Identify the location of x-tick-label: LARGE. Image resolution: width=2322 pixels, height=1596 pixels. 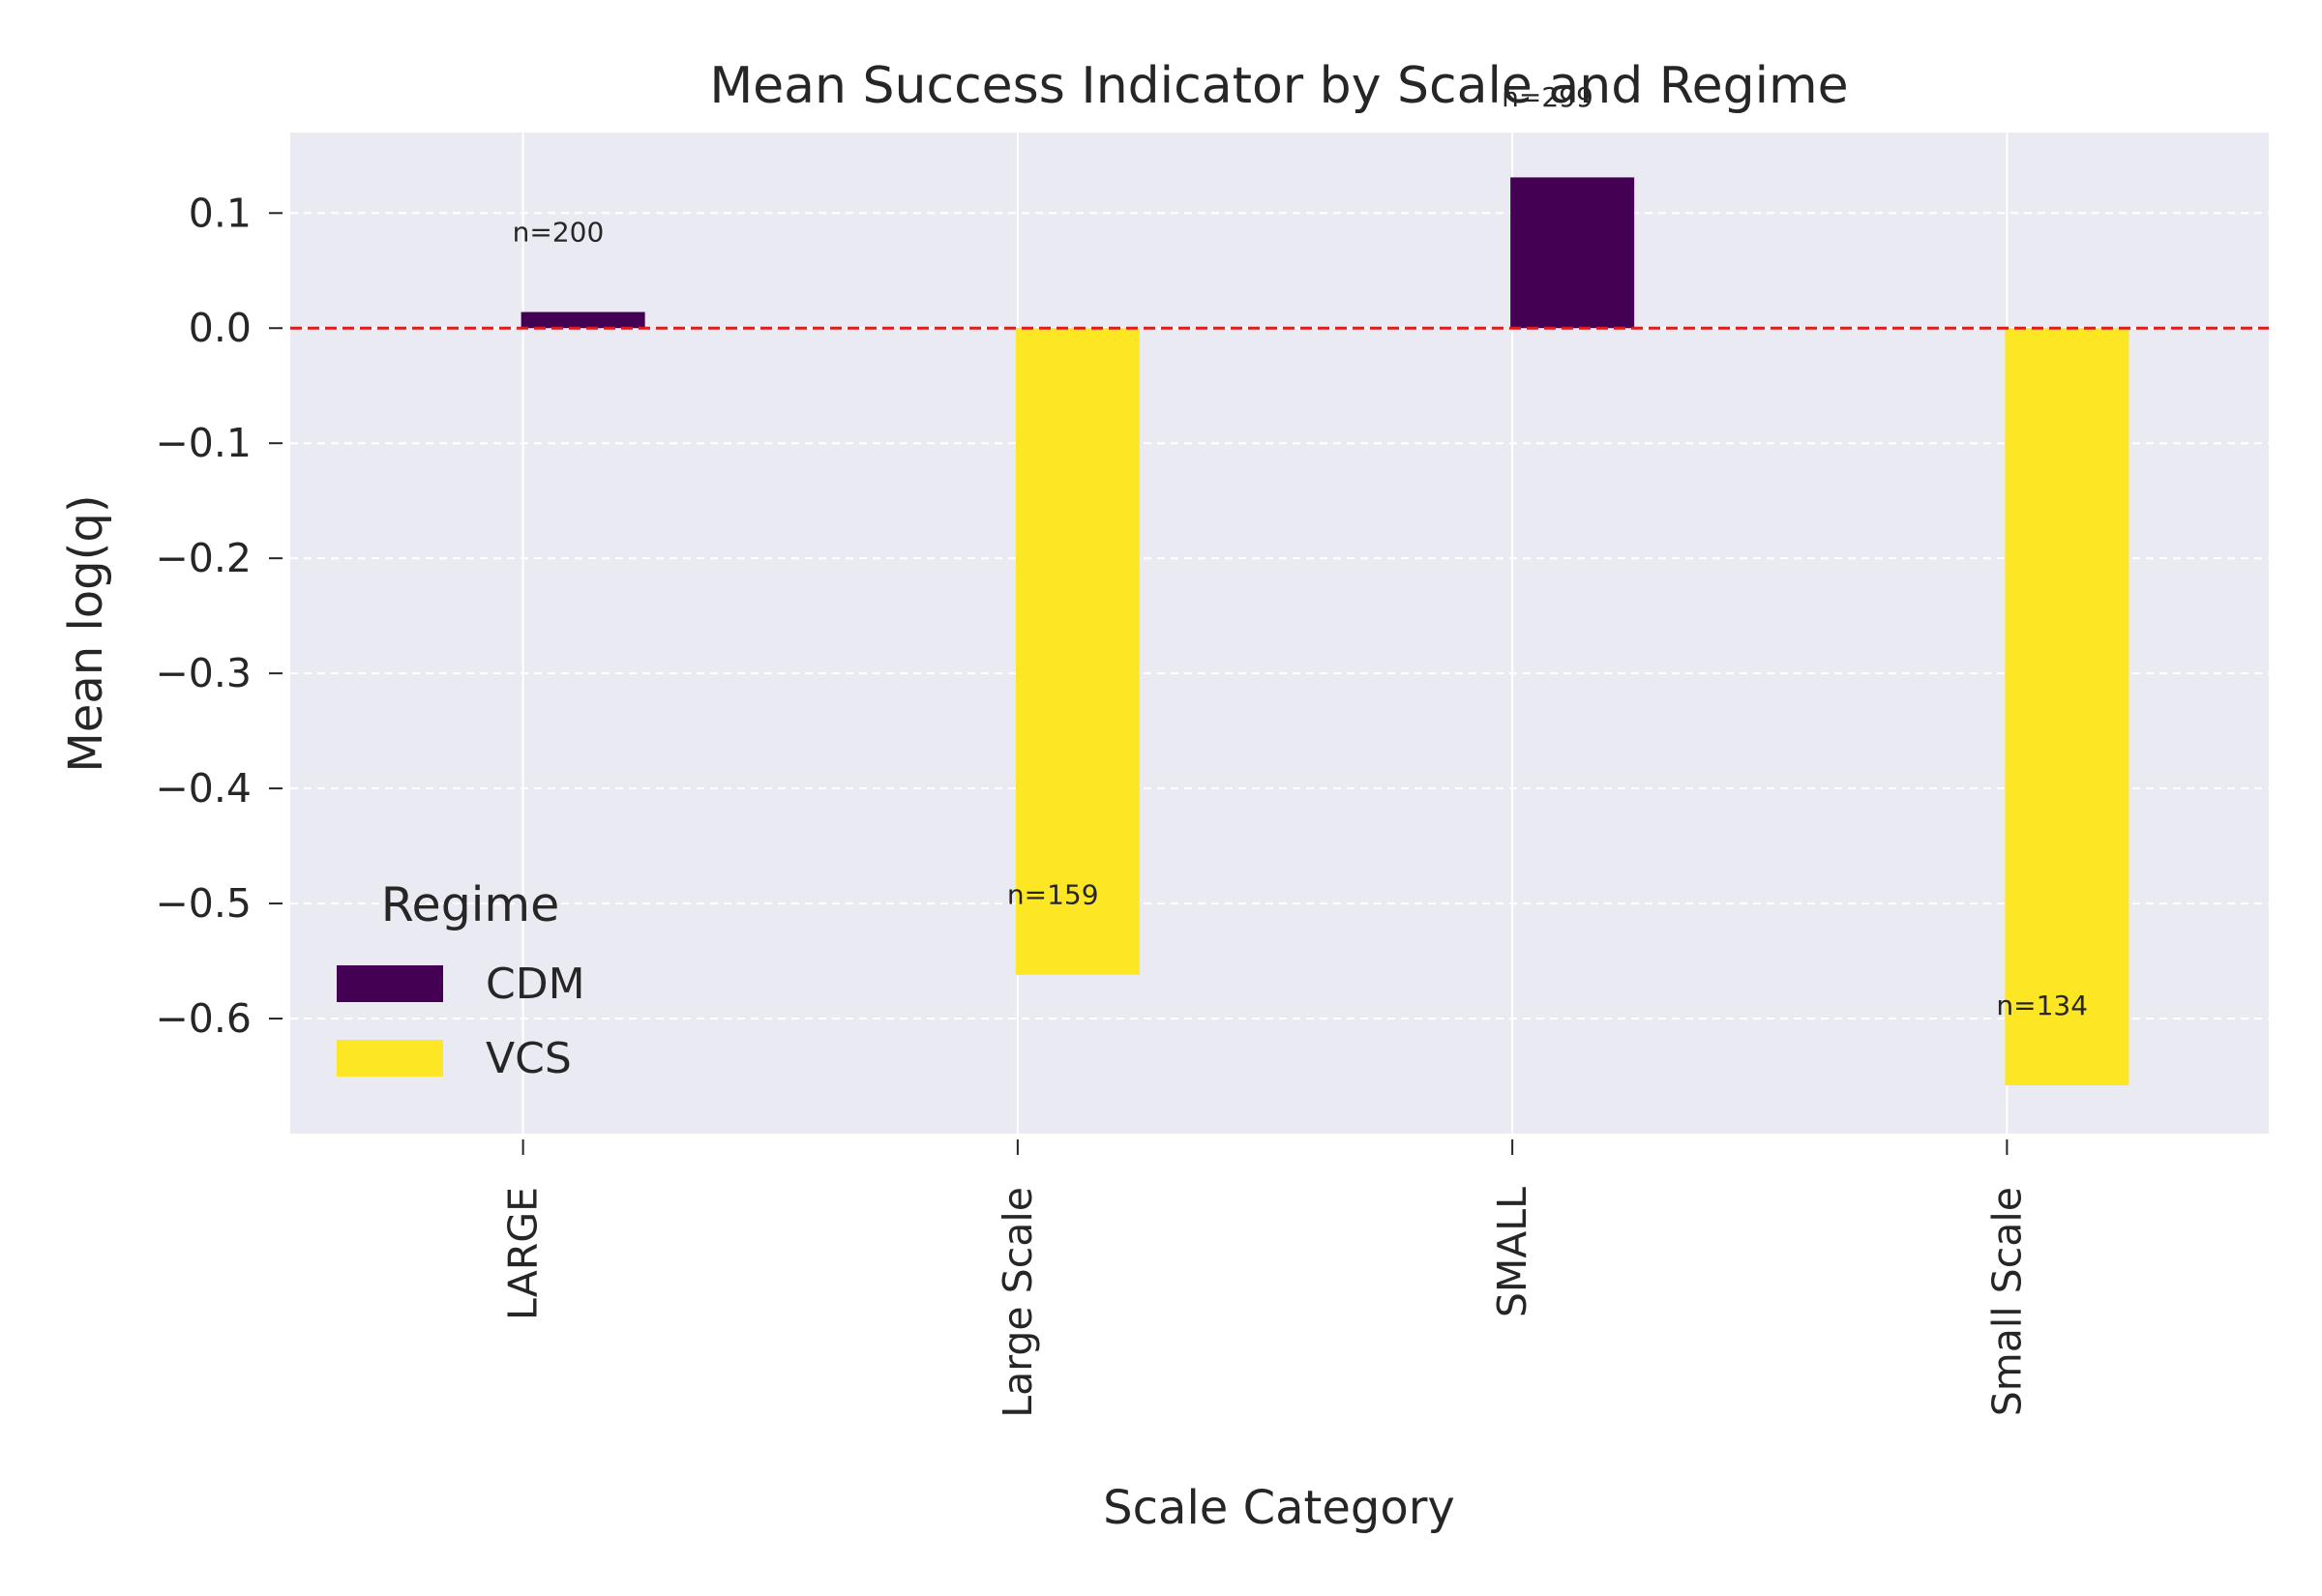
(523, 1253).